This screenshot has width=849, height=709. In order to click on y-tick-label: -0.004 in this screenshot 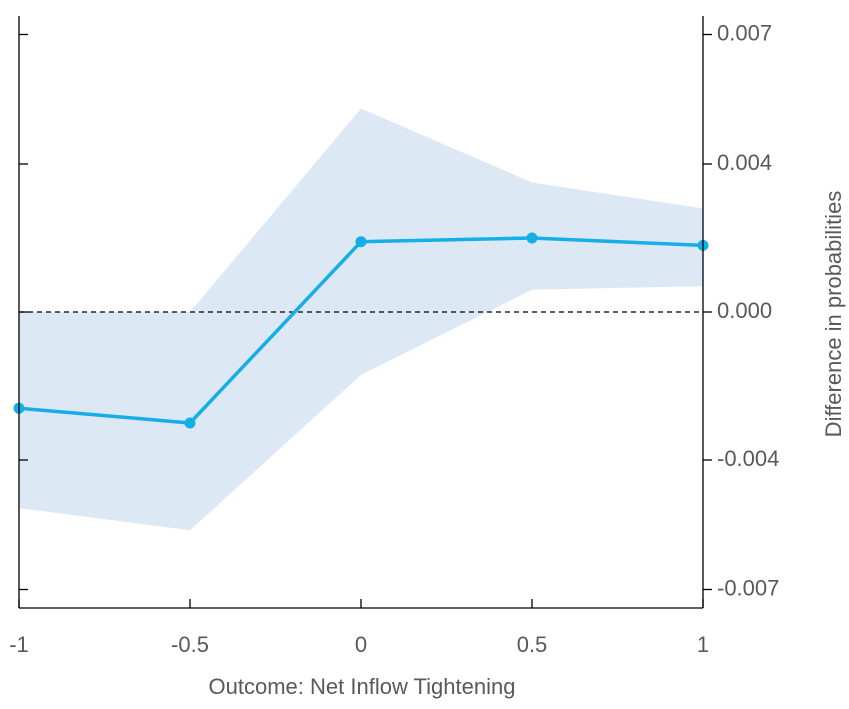, I will do `click(748, 458)`.